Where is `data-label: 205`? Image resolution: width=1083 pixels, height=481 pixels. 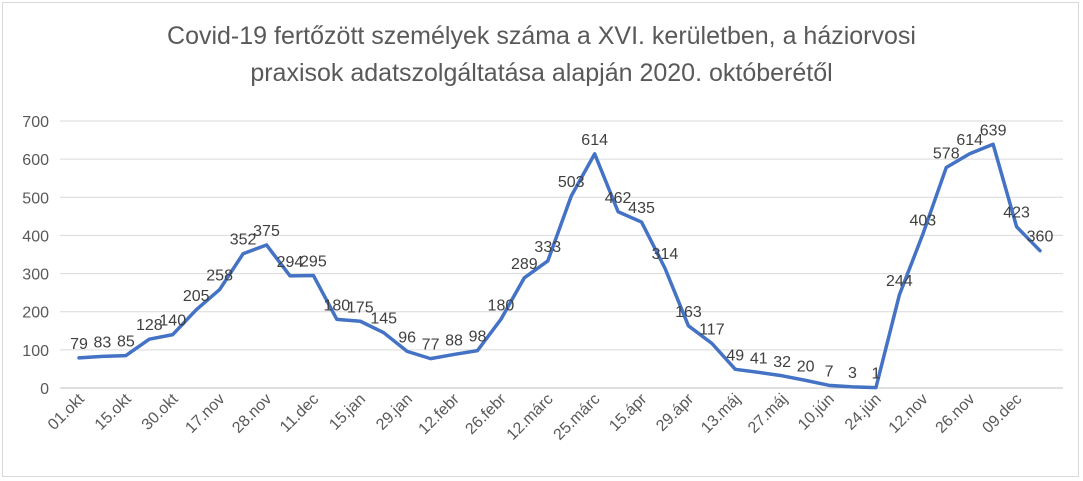
data-label: 205 is located at coordinates (196, 296).